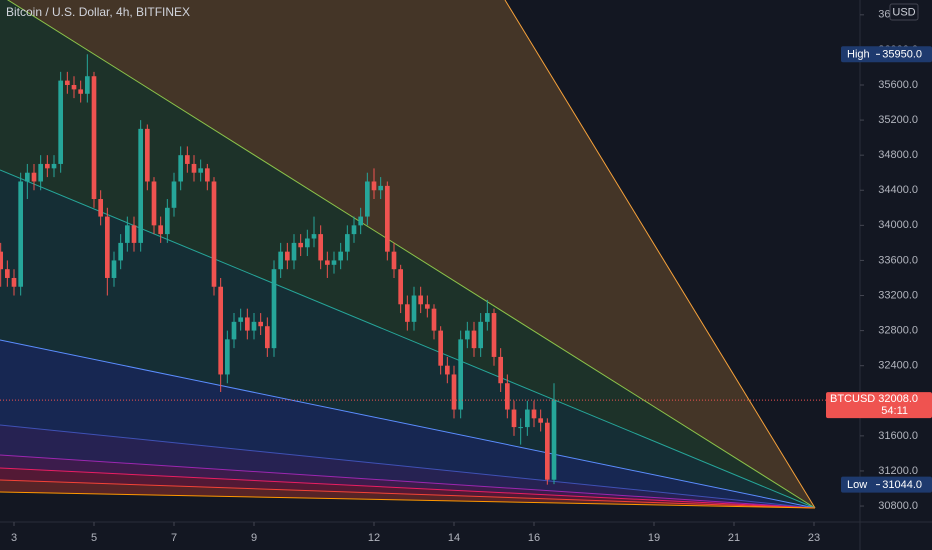 The height and width of the screenshot is (550, 932). I want to click on high-badge-label: High, so click(858, 55).